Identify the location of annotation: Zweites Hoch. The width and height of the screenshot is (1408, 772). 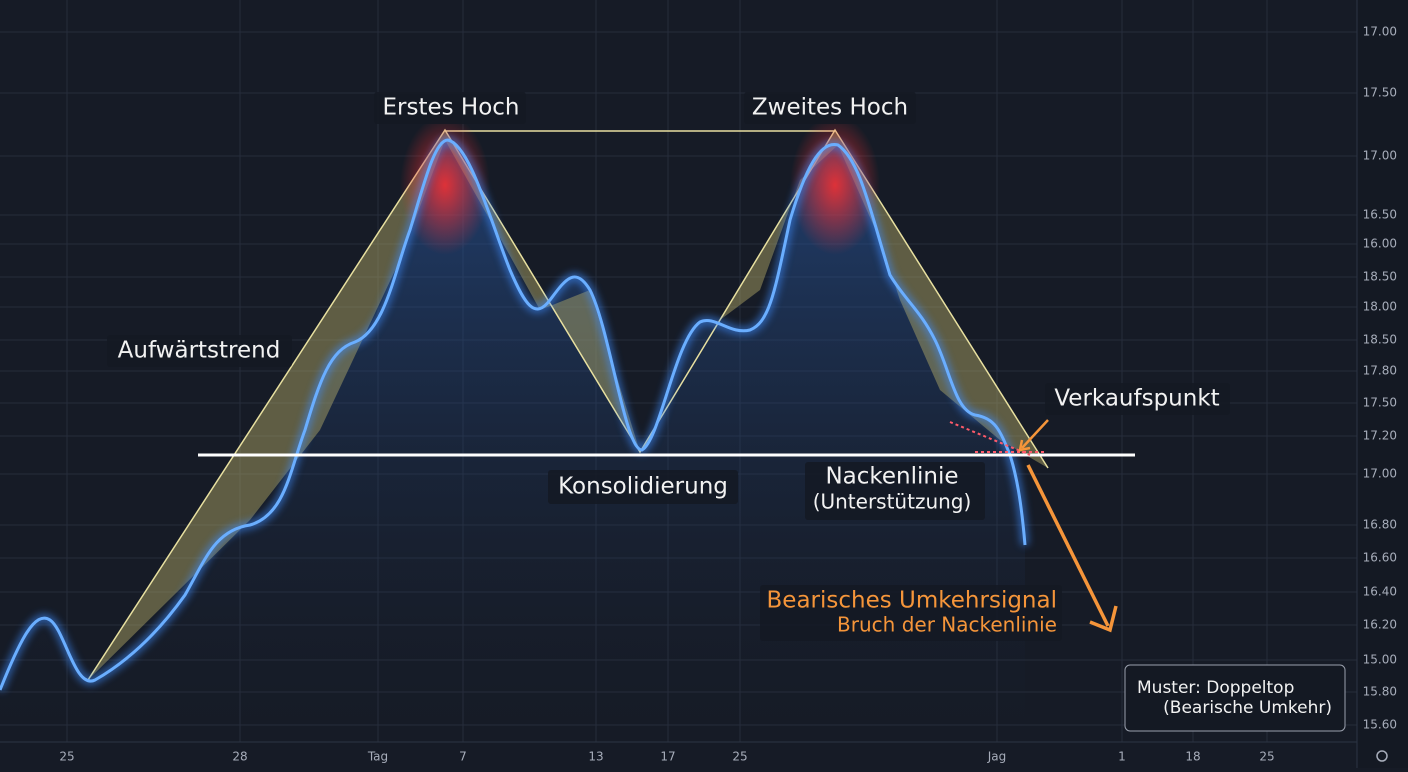
(830, 108).